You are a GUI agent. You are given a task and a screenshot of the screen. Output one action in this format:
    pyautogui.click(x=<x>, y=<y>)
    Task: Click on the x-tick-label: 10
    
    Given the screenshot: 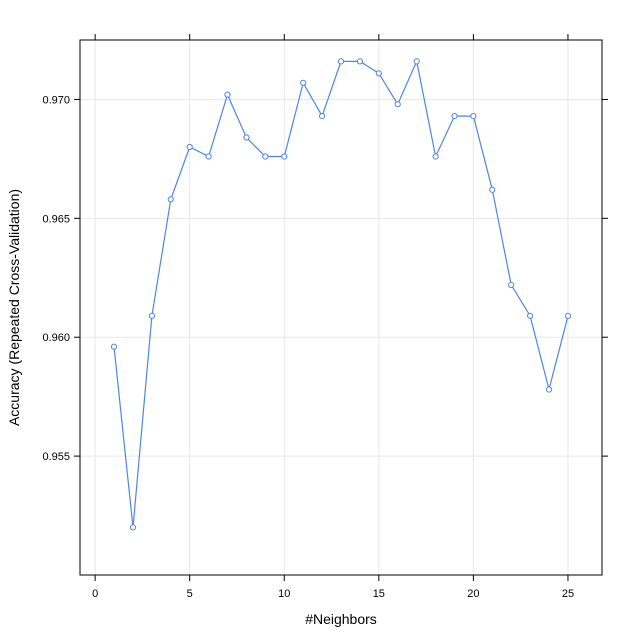 What is the action you would take?
    pyautogui.click(x=284, y=594)
    